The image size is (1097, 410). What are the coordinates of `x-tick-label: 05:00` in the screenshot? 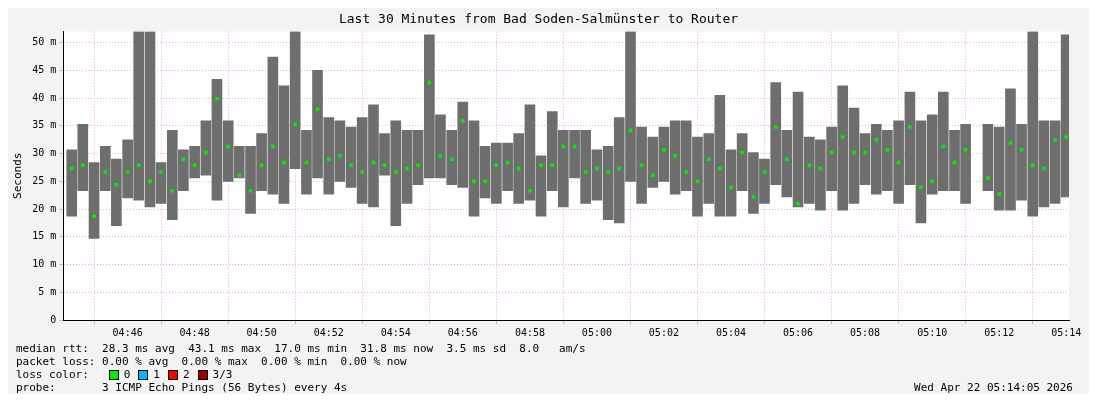 It's located at (596, 332).